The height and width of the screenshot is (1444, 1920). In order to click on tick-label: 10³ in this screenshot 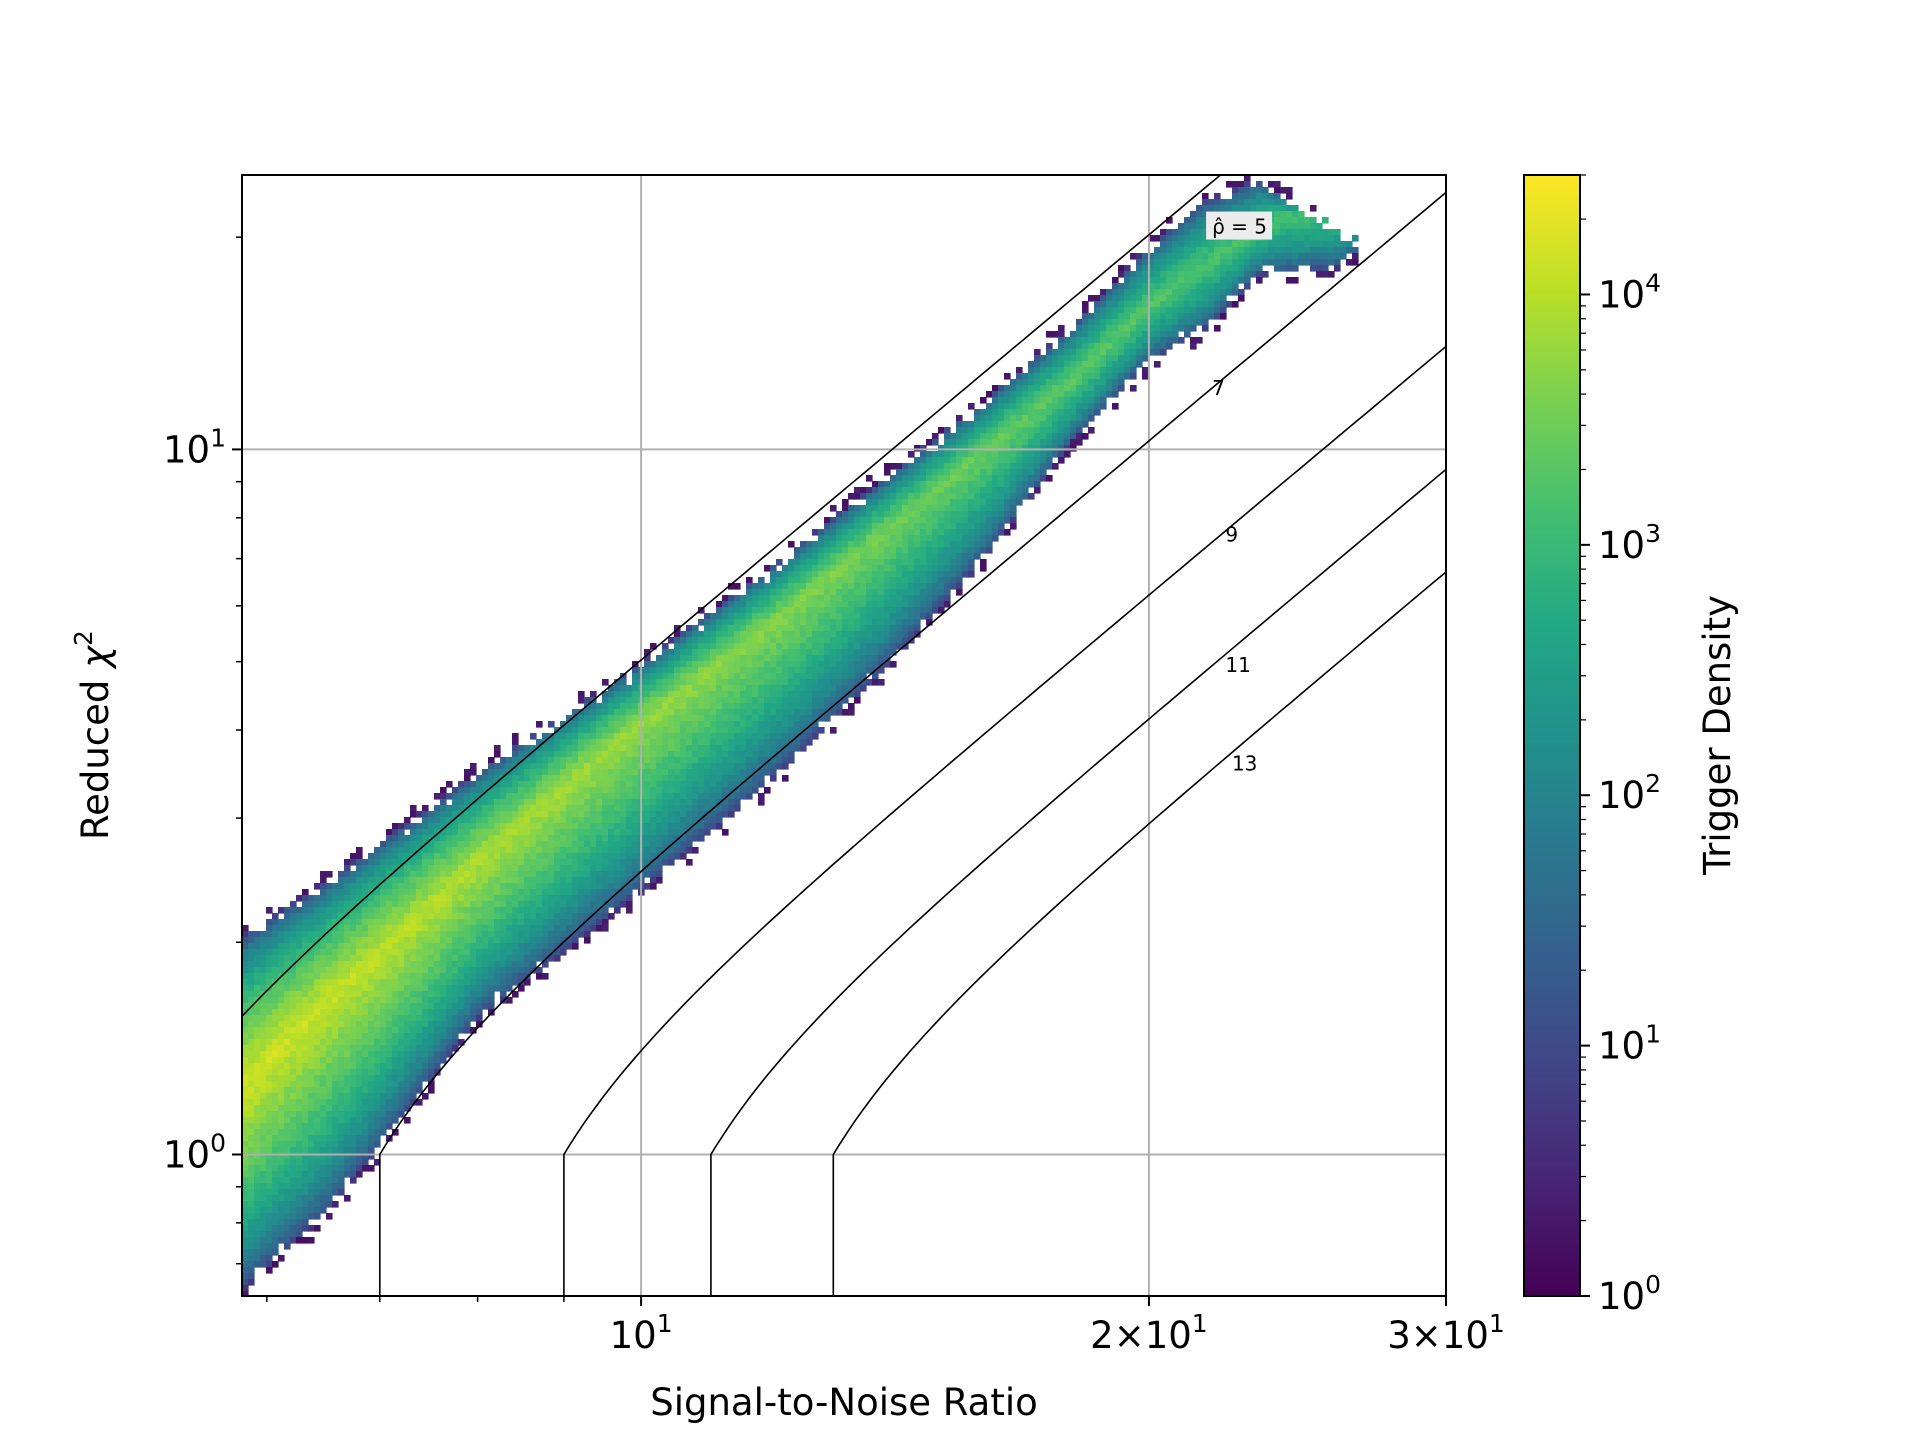, I will do `click(1629, 543)`.